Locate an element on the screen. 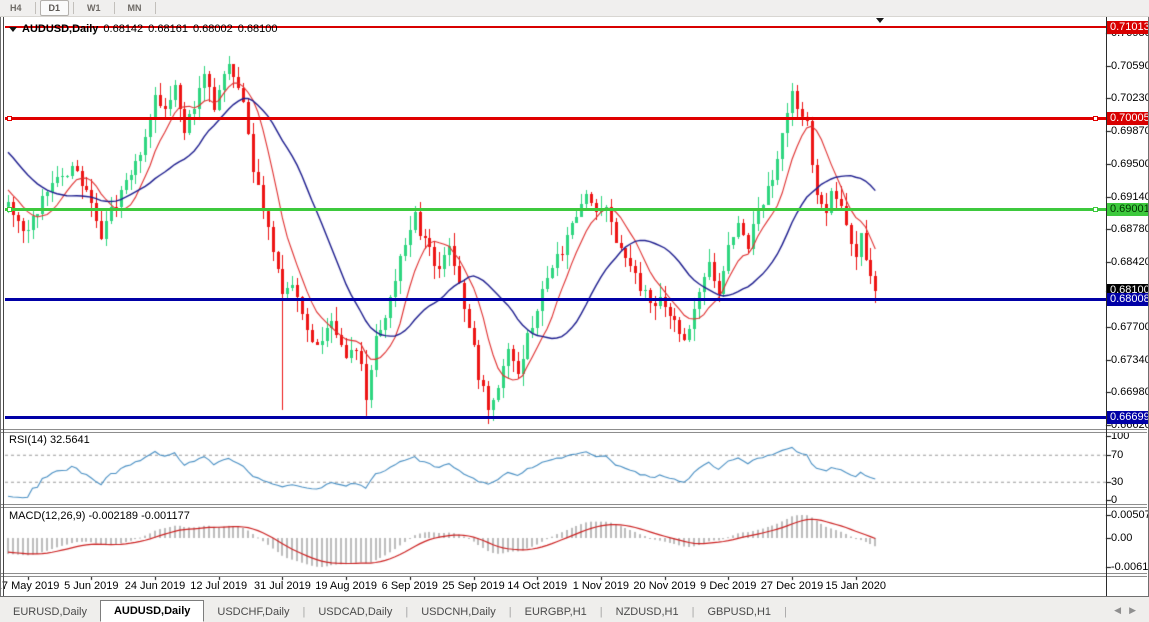  chart-tab-eurgbp: EURGBP,H1 is located at coordinates (555, 612).